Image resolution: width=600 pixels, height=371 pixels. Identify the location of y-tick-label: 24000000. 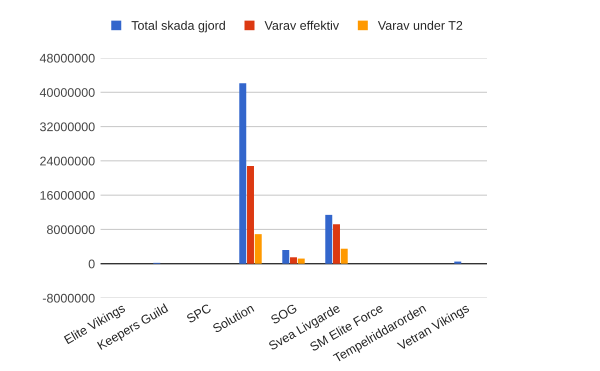
(67, 161).